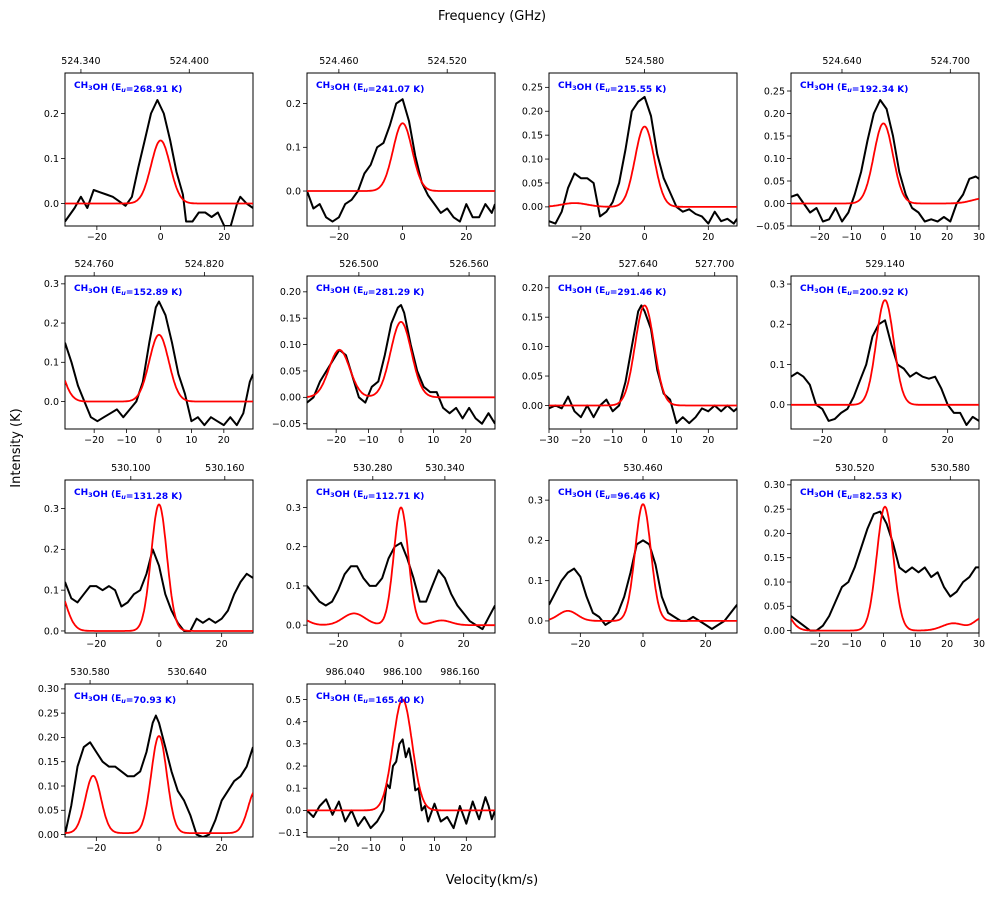  What do you see at coordinates (293, 811) in the screenshot?
I see `y-tick-label: 0.0` at bounding box center [293, 811].